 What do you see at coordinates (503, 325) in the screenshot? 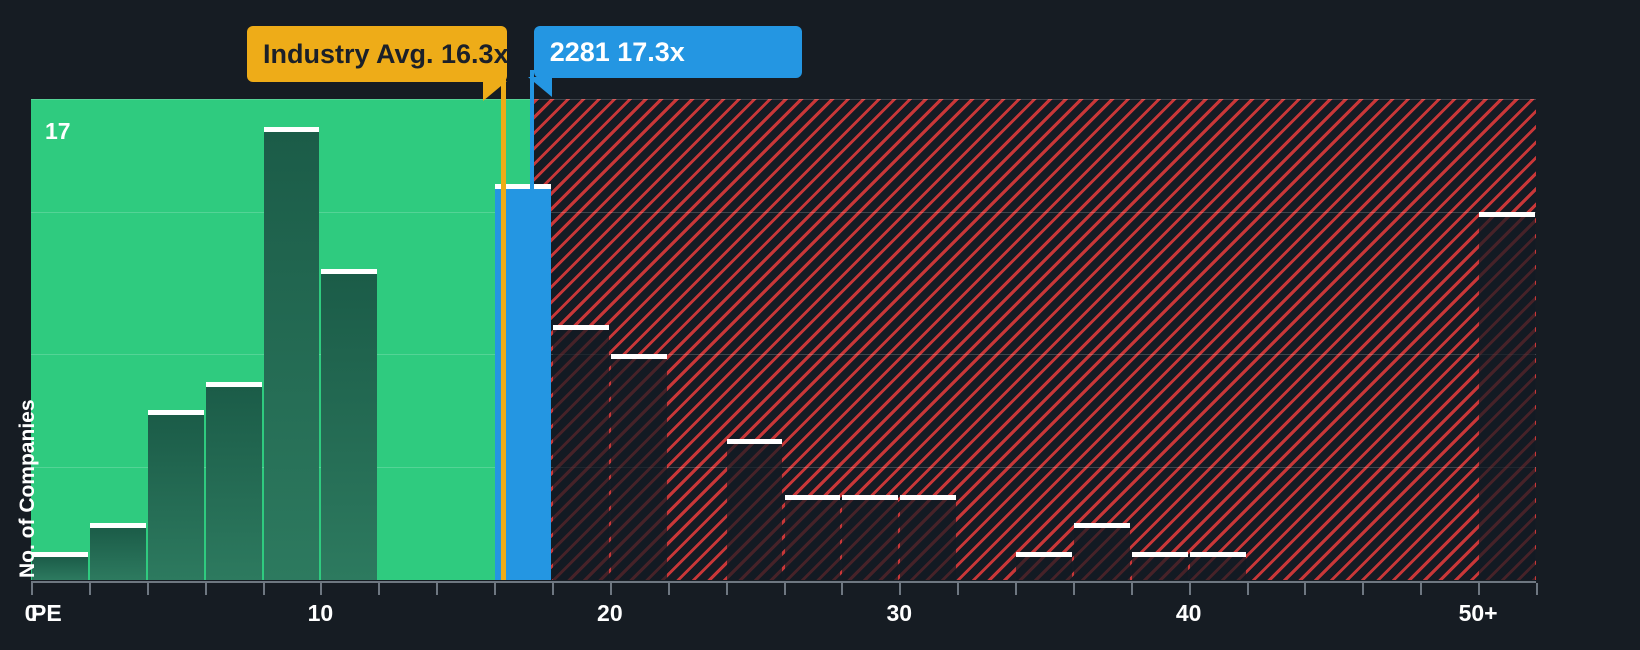
I see `industry-average-marker-line` at bounding box center [503, 325].